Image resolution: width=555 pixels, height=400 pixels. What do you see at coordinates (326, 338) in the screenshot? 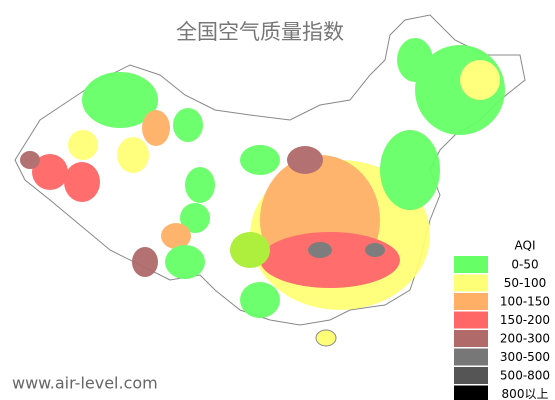
I see `island` at bounding box center [326, 338].